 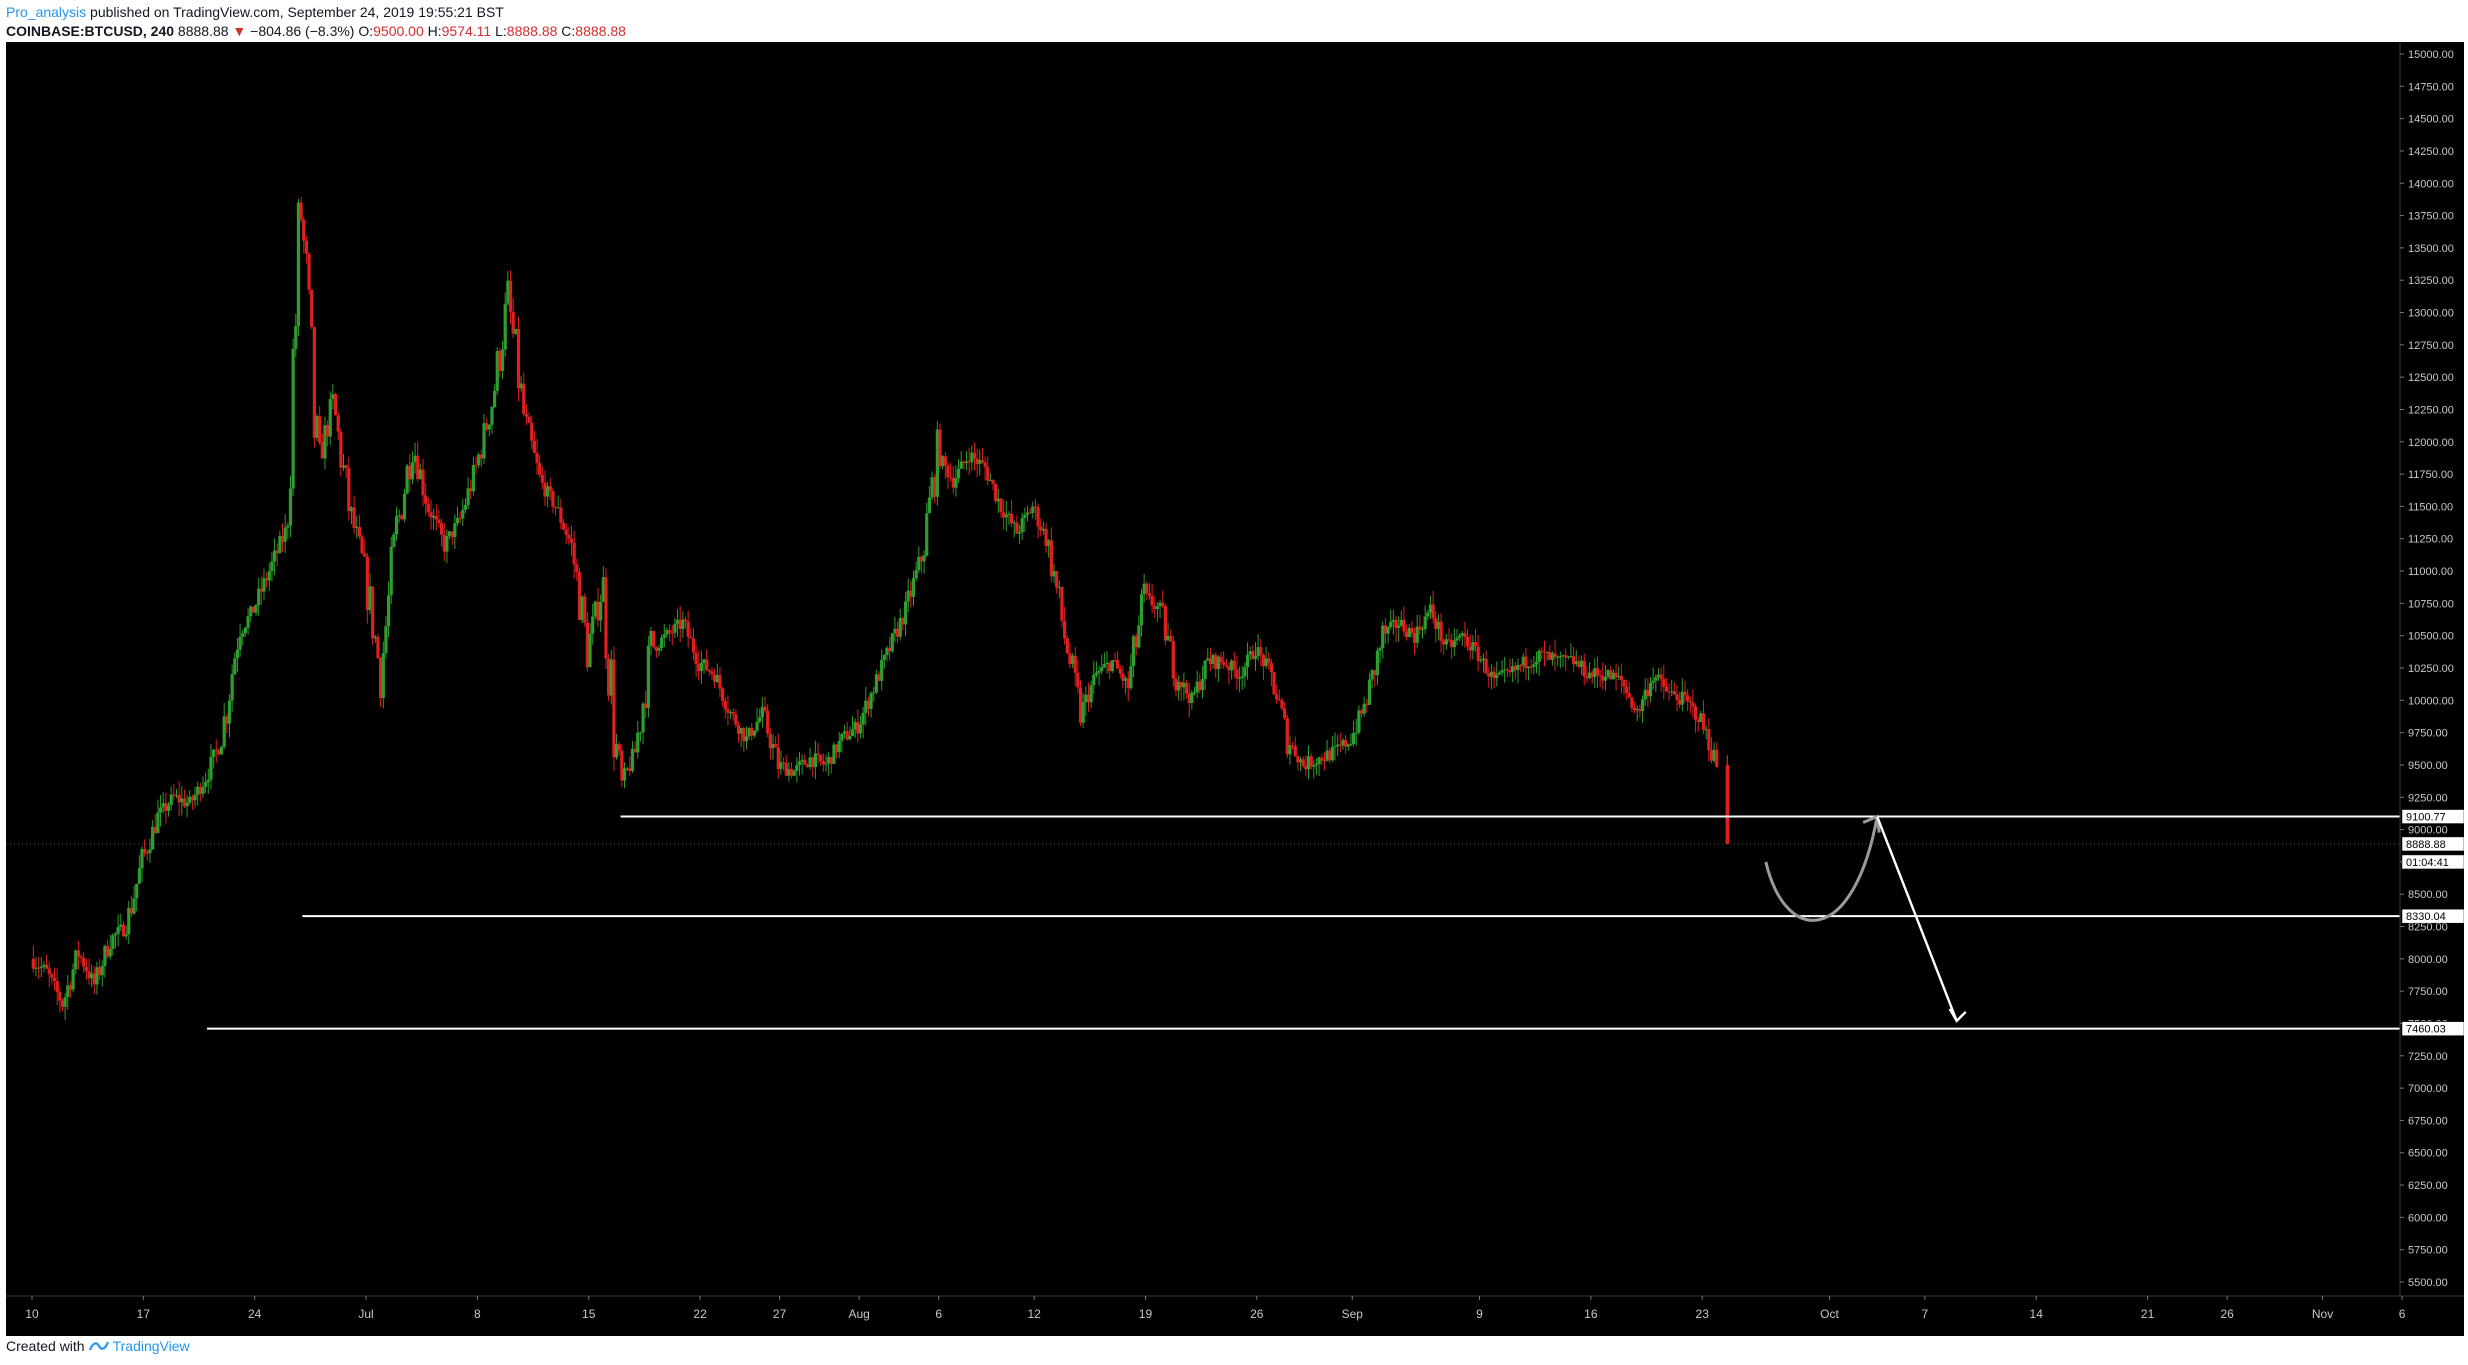 What do you see at coordinates (2431, 410) in the screenshot?
I see `price-tick-label: 12250.00` at bounding box center [2431, 410].